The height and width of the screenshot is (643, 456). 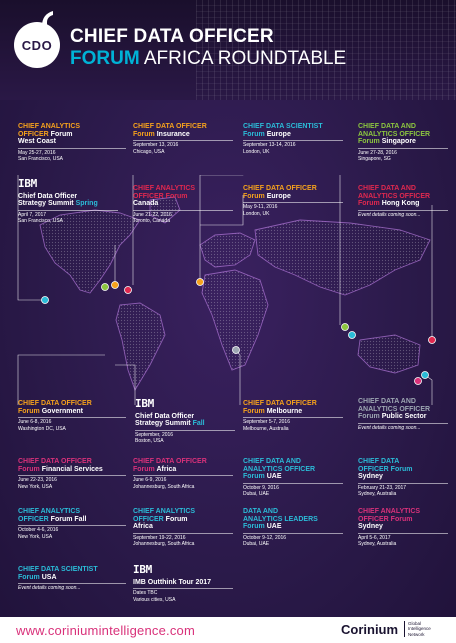 What do you see at coordinates (159, 538) in the screenshot?
I see `event-date: September 19-22, 2016` at bounding box center [159, 538].